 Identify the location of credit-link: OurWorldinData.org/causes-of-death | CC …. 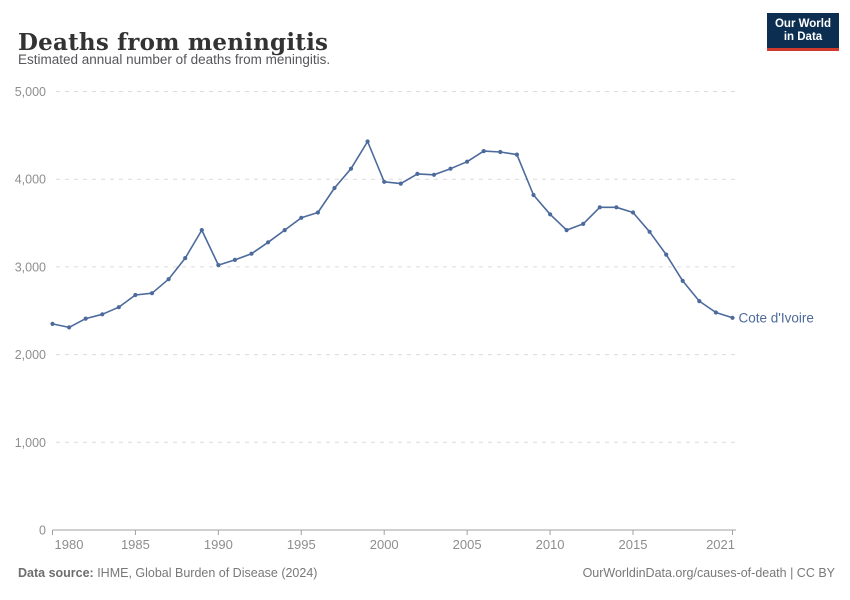
(708, 573).